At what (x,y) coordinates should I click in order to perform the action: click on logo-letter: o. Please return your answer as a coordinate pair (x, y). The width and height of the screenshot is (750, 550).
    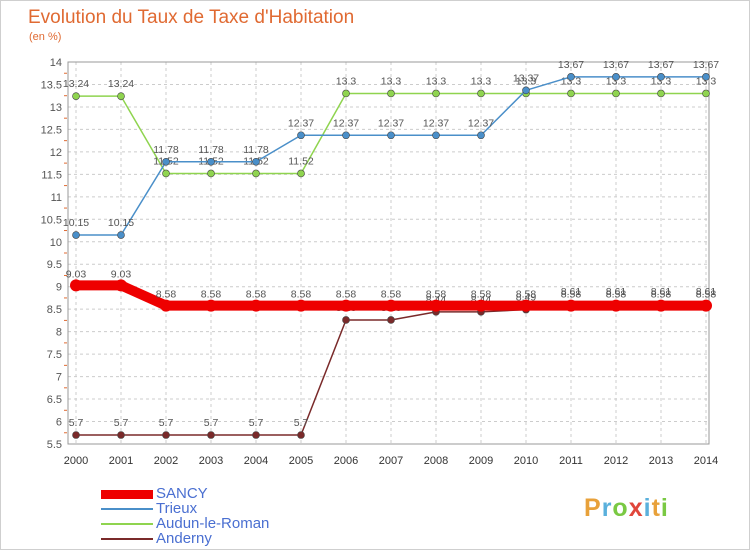
    Looking at the image, I should click on (620, 508).